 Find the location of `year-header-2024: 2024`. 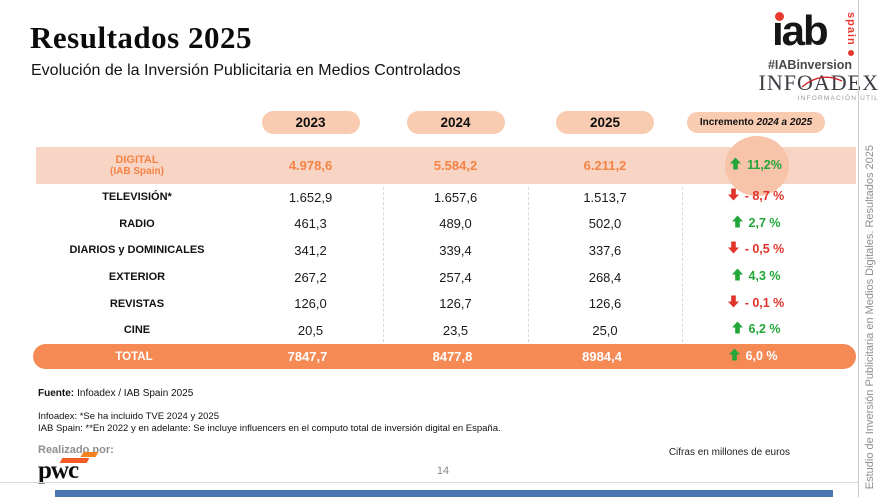

year-header-2024: 2024 is located at coordinates (455, 122).